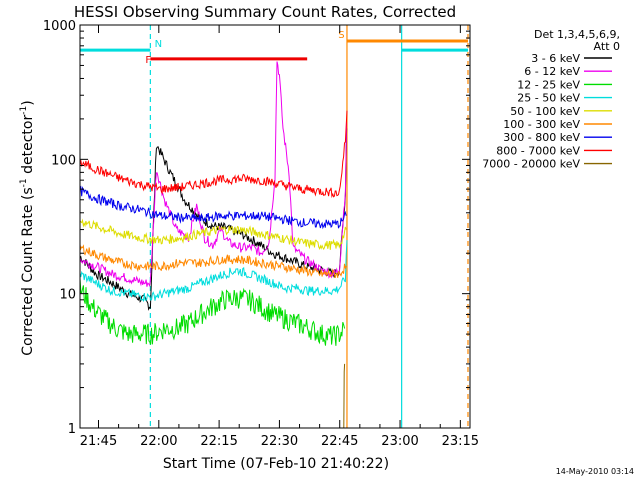 This screenshot has width=640, height=480. Describe the element at coordinates (577, 34) in the screenshot. I see `legend-header-detectors: Det 1,3,4,5,6,9,` at that location.